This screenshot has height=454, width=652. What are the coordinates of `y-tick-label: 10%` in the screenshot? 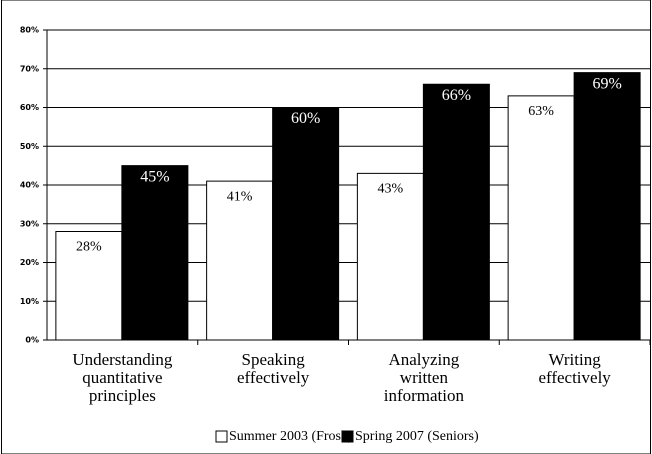 It's located at (29, 301).